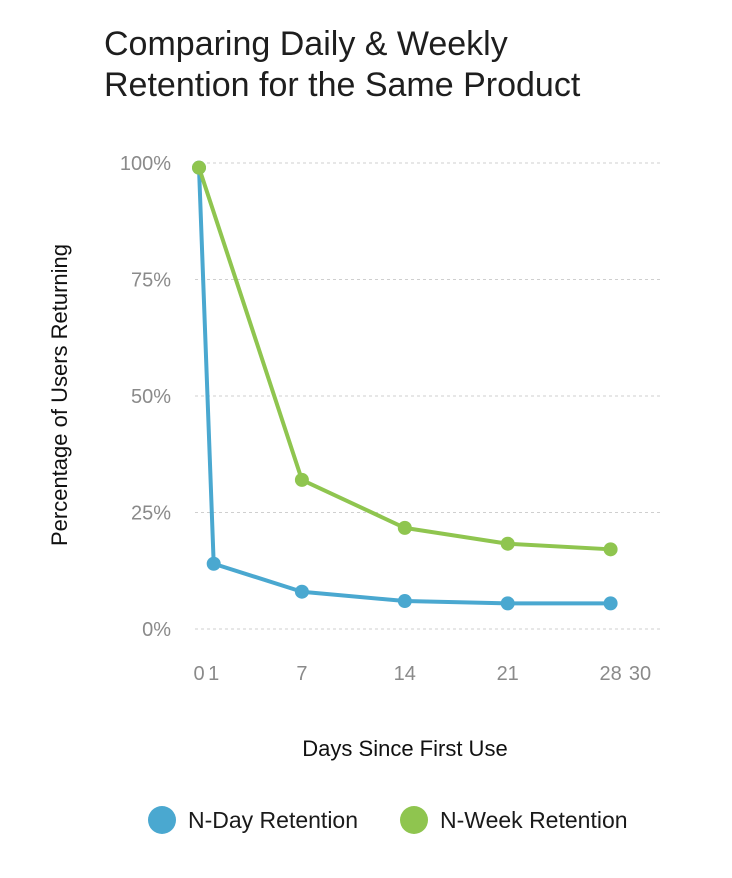 The width and height of the screenshot is (732, 878). Describe the element at coordinates (404, 748) in the screenshot. I see `x-axis-title: Days Since First Use` at that location.